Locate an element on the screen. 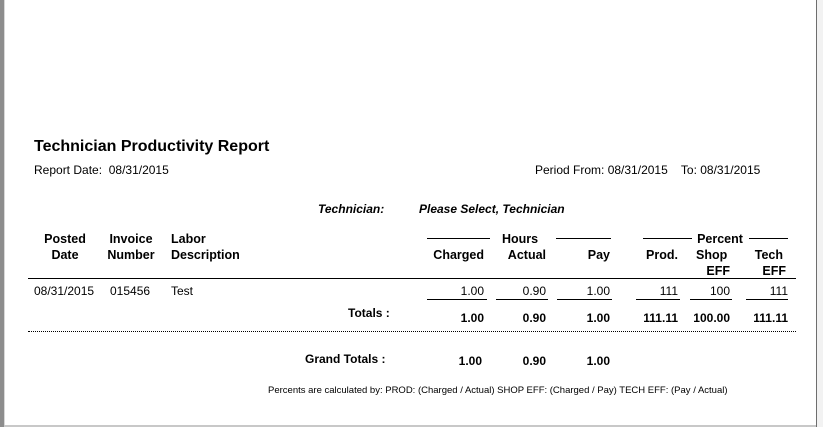 The image size is (823, 427). row-actual: 0.90 is located at coordinates (534, 291).